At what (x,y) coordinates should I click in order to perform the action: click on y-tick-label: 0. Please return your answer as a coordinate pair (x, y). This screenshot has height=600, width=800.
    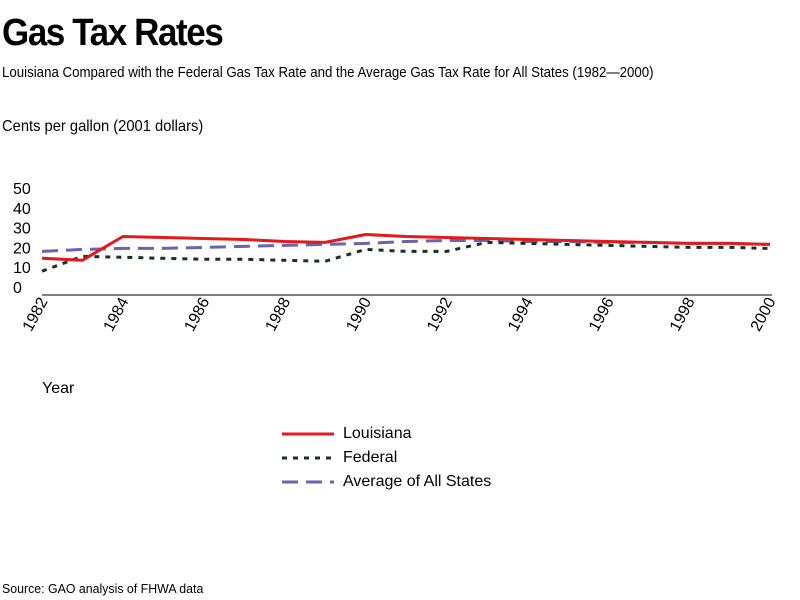
    Looking at the image, I should click on (17, 288).